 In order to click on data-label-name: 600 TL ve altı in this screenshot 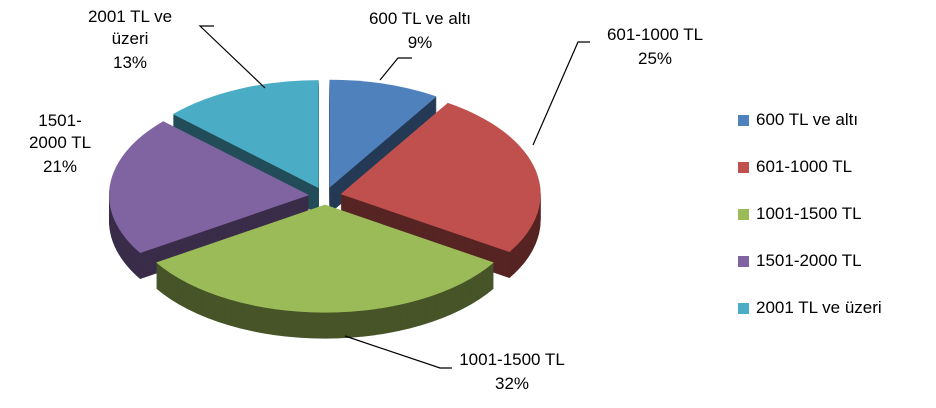, I will do `click(420, 18)`.